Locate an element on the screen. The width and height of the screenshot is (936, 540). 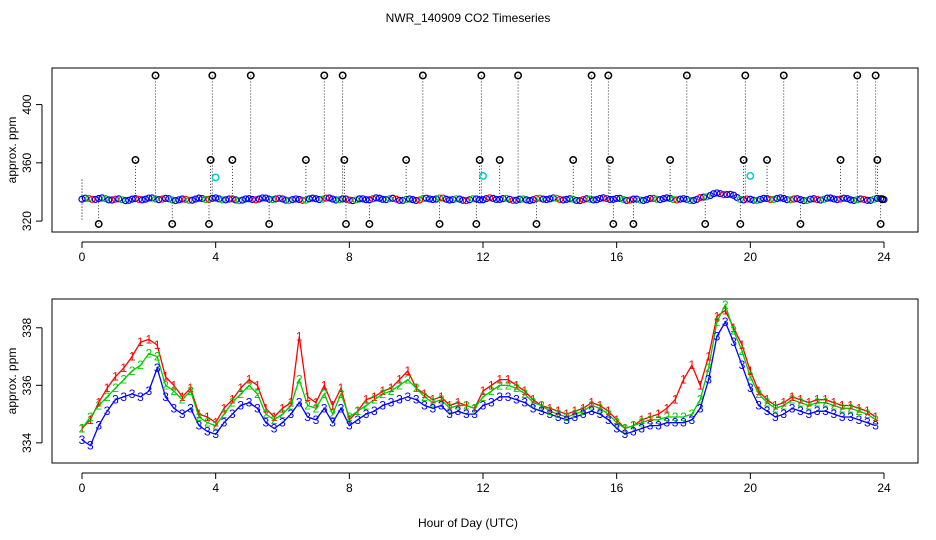
x-tick-label: 12 is located at coordinates (483, 488).